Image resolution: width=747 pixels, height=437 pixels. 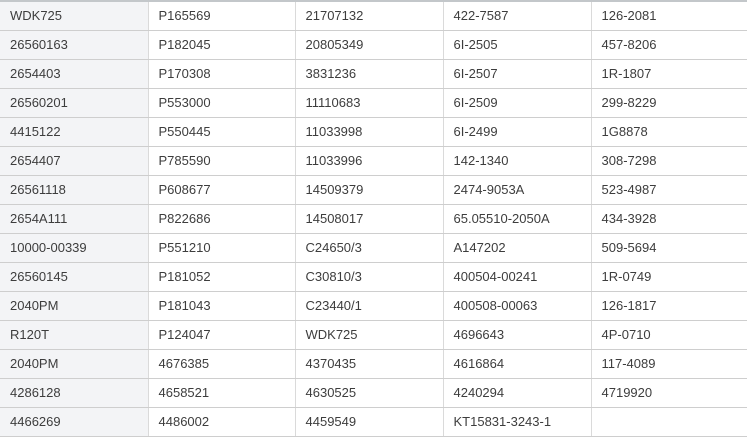 I want to click on table-cell: 11110683, so click(x=369, y=103).